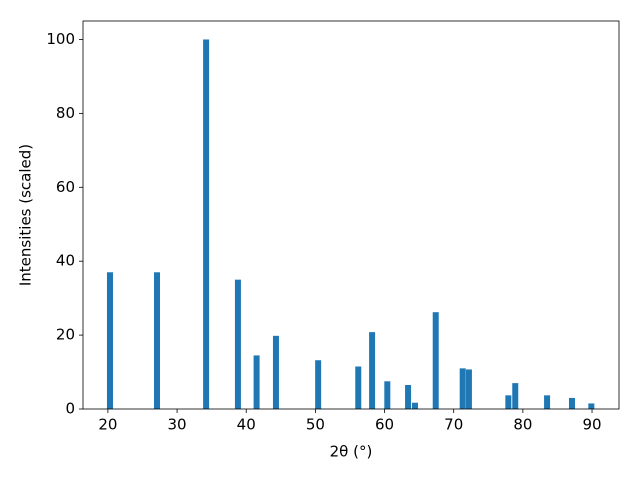  I want to click on x-tick-label: 50, so click(315, 425).